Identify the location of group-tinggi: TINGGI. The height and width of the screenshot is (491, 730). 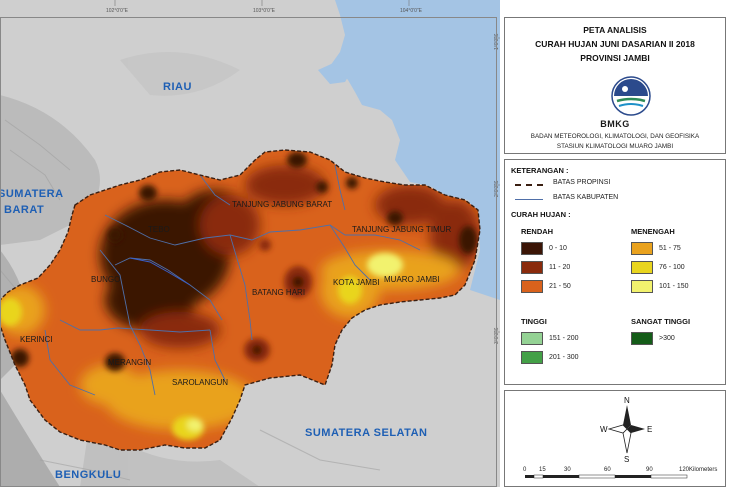
(534, 321).